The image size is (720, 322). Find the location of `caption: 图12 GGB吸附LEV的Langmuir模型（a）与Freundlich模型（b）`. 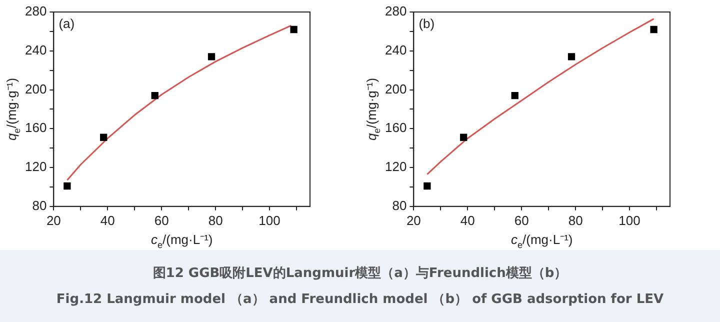

caption: 图12 GGB吸附LEV的Langmuir模型（a）与Freundlich模型（b） is located at coordinates (360, 273).